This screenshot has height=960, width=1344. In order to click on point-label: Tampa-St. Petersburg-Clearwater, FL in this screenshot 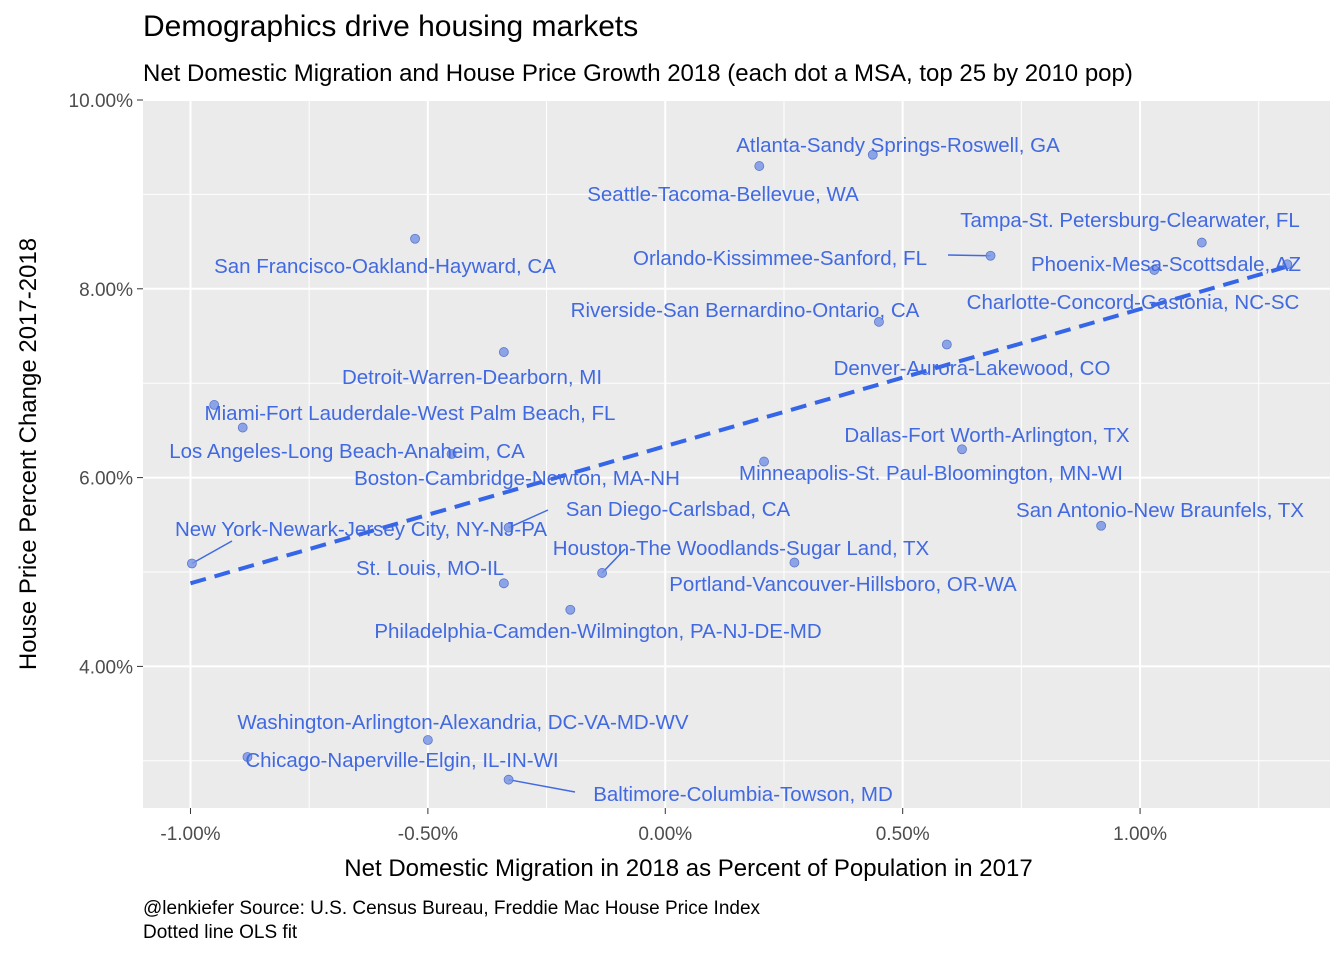, I will do `click(1130, 220)`.